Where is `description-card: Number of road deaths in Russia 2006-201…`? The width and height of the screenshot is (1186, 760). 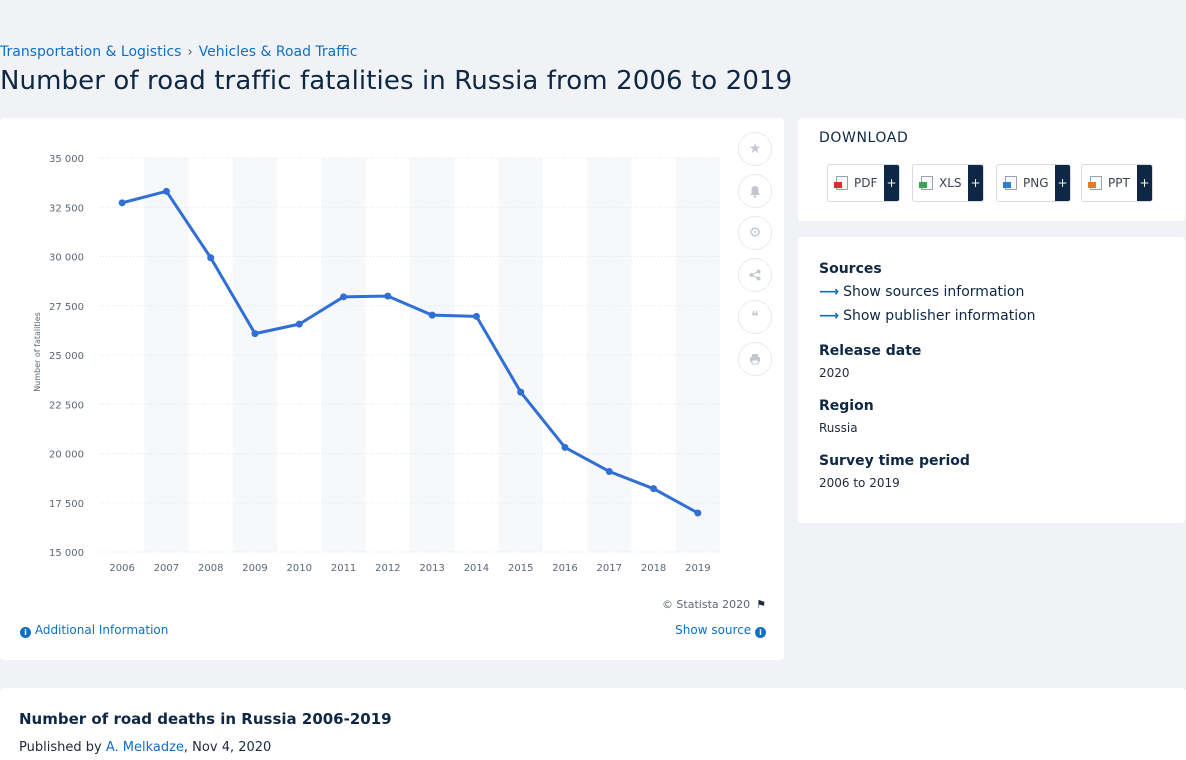 description-card: Number of road deaths in Russia 2006-201… is located at coordinates (593, 724).